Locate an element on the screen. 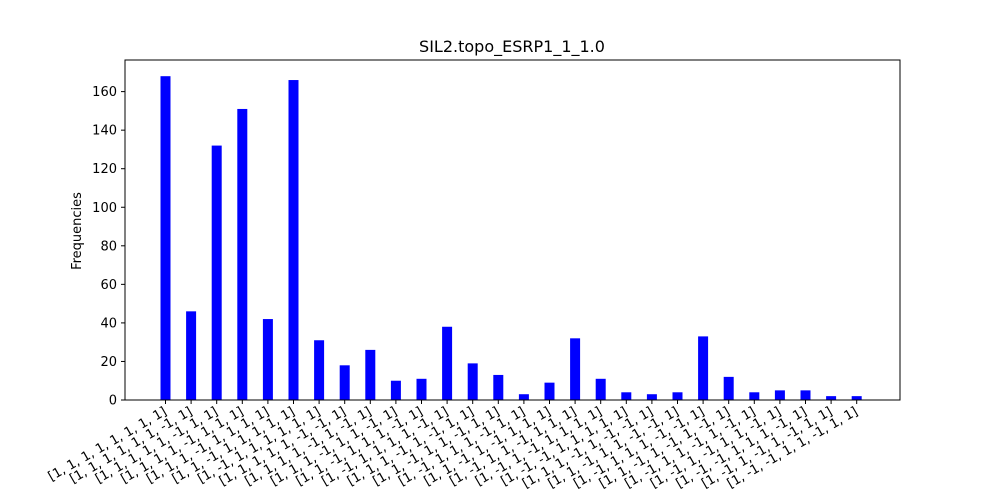 The height and width of the screenshot is (500, 1000). y-tick-label: 20 is located at coordinates (108, 362).